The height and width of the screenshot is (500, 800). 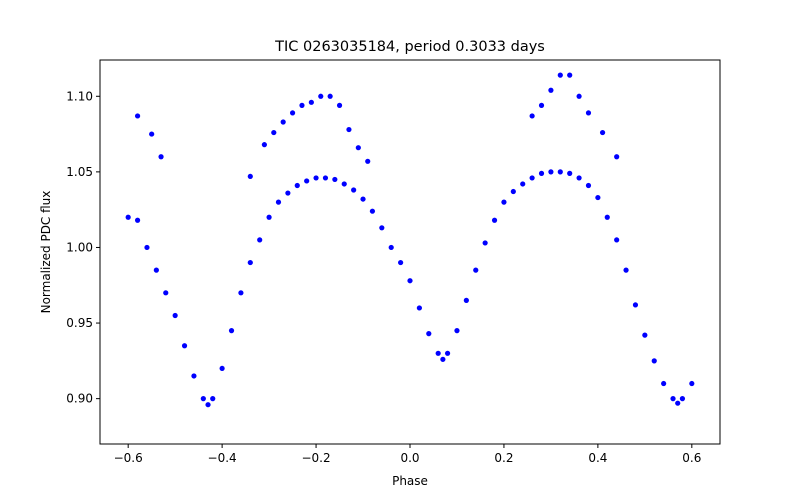 What do you see at coordinates (222, 458) in the screenshot?
I see `x-tick-label: −0.4` at bounding box center [222, 458].